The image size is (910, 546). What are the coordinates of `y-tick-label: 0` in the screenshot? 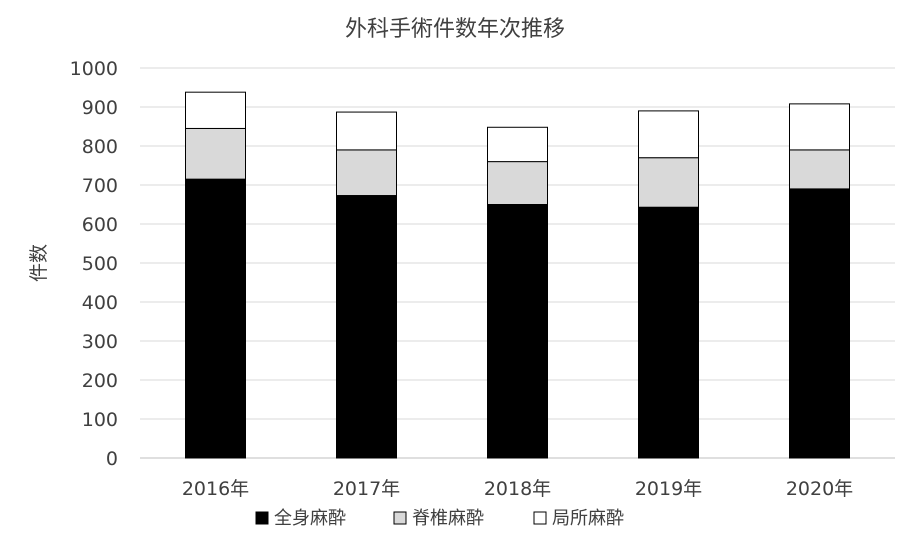 It's located at (112, 459).